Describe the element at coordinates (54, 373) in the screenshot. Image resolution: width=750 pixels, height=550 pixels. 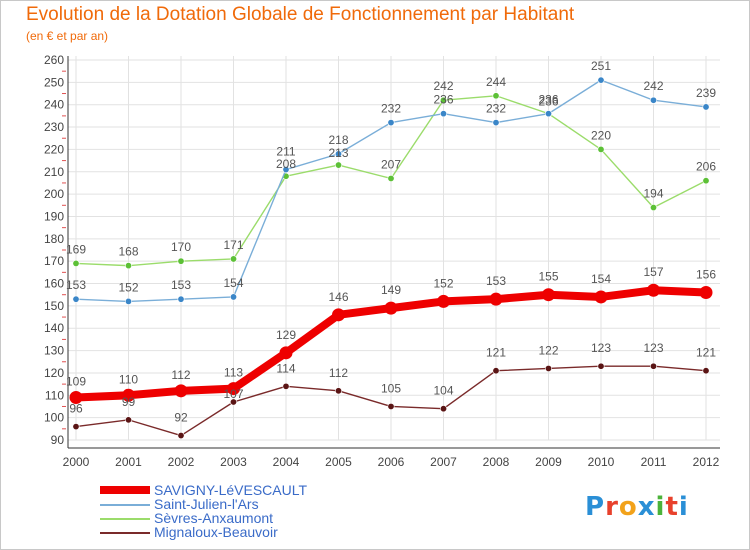
I see `y-tick-label: 120` at that location.